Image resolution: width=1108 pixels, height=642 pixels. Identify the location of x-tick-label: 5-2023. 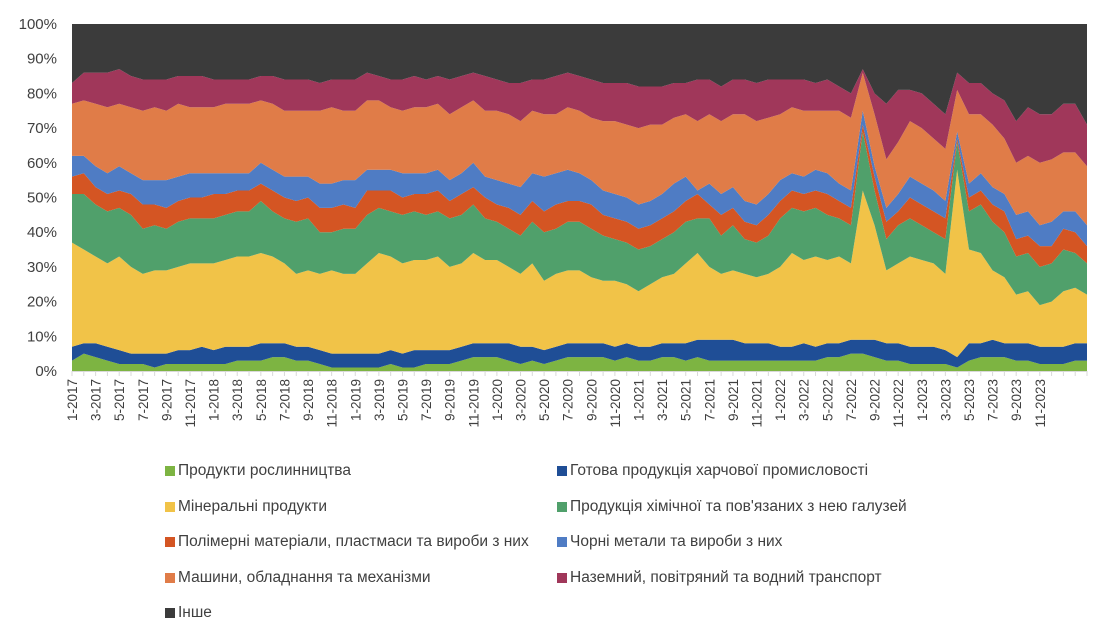
(969, 400).